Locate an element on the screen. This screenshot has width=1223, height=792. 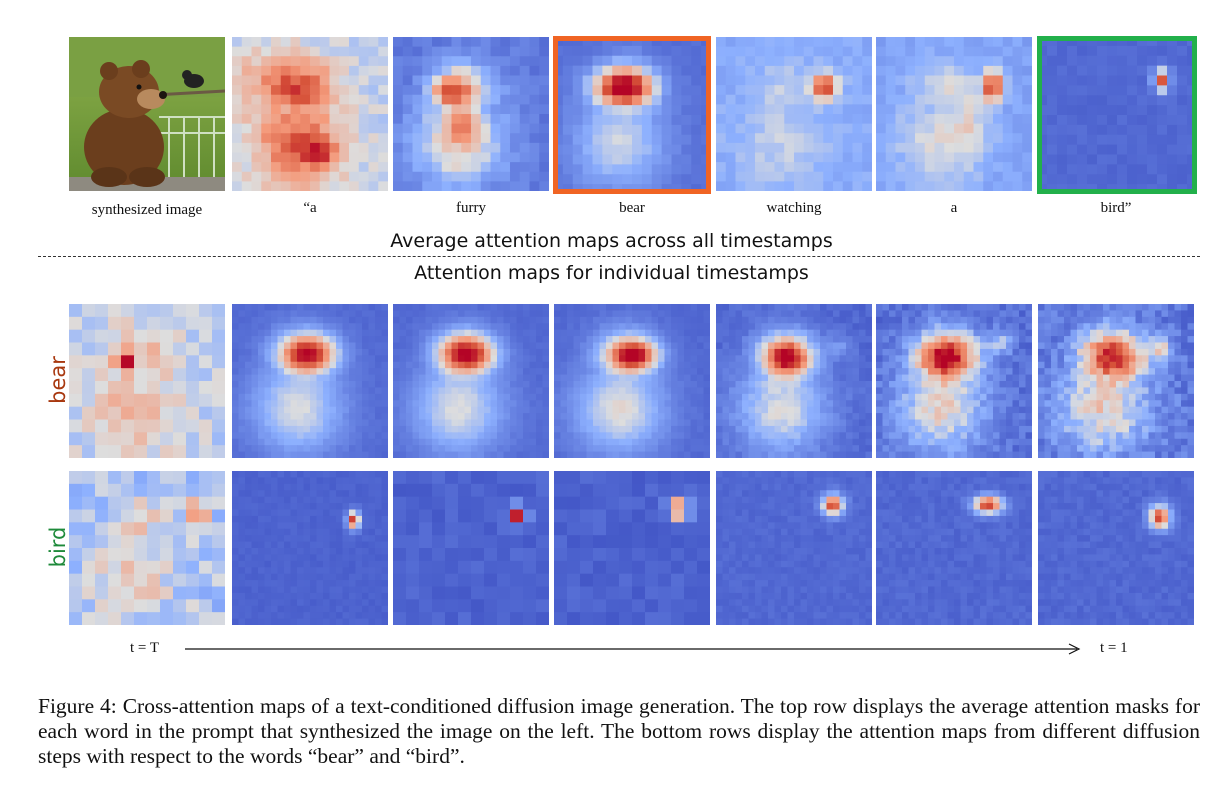
word-label-1: “a is located at coordinates (310, 208).